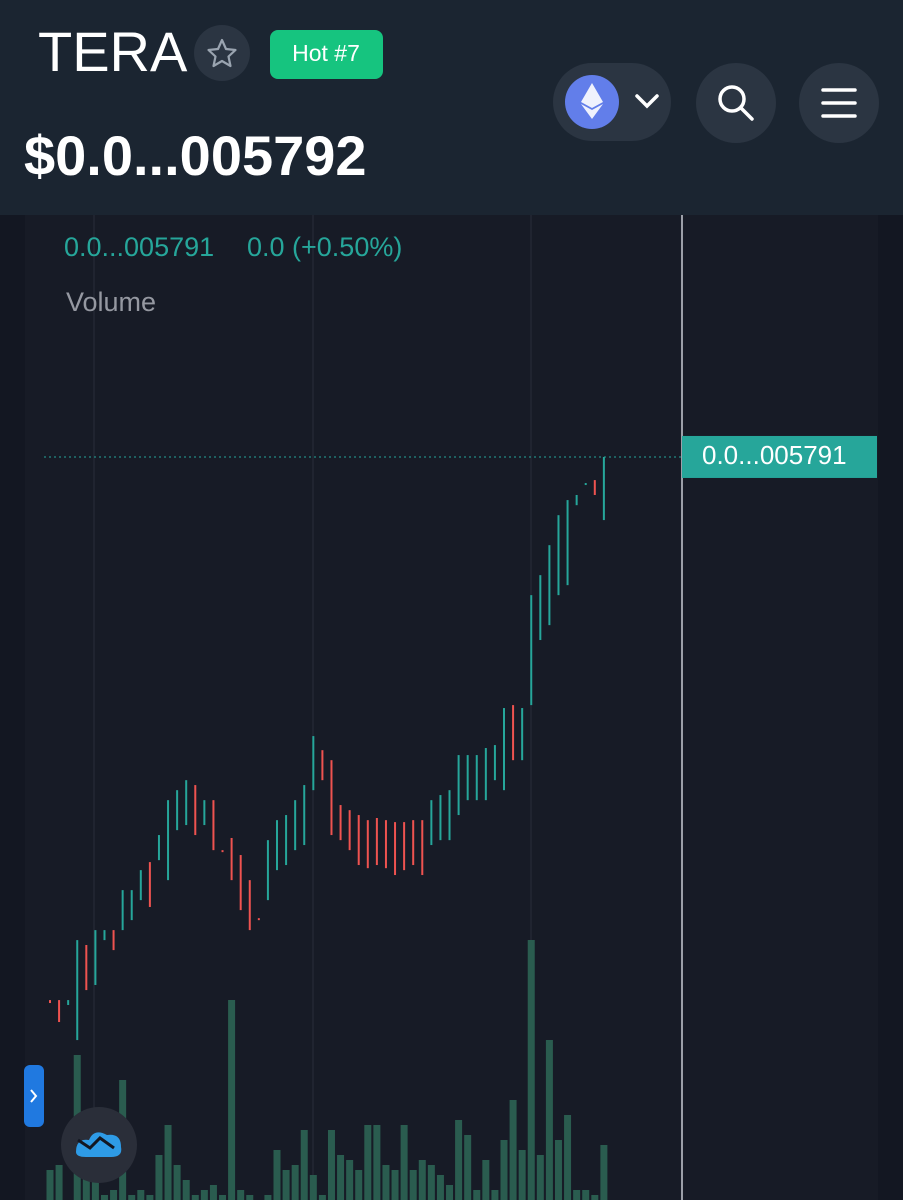 This screenshot has width=903, height=1200. I want to click on chain-selector, so click(612, 102).